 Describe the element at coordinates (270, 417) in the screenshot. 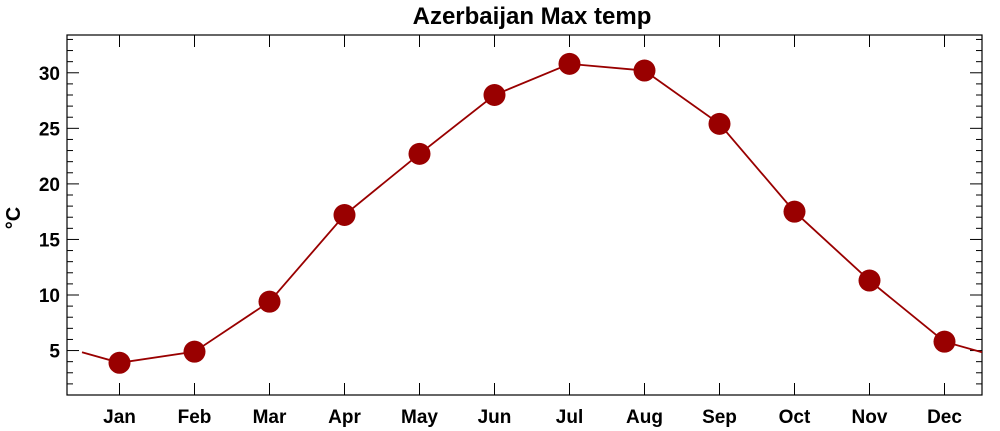

I see `x-tick-label: Mar` at that location.